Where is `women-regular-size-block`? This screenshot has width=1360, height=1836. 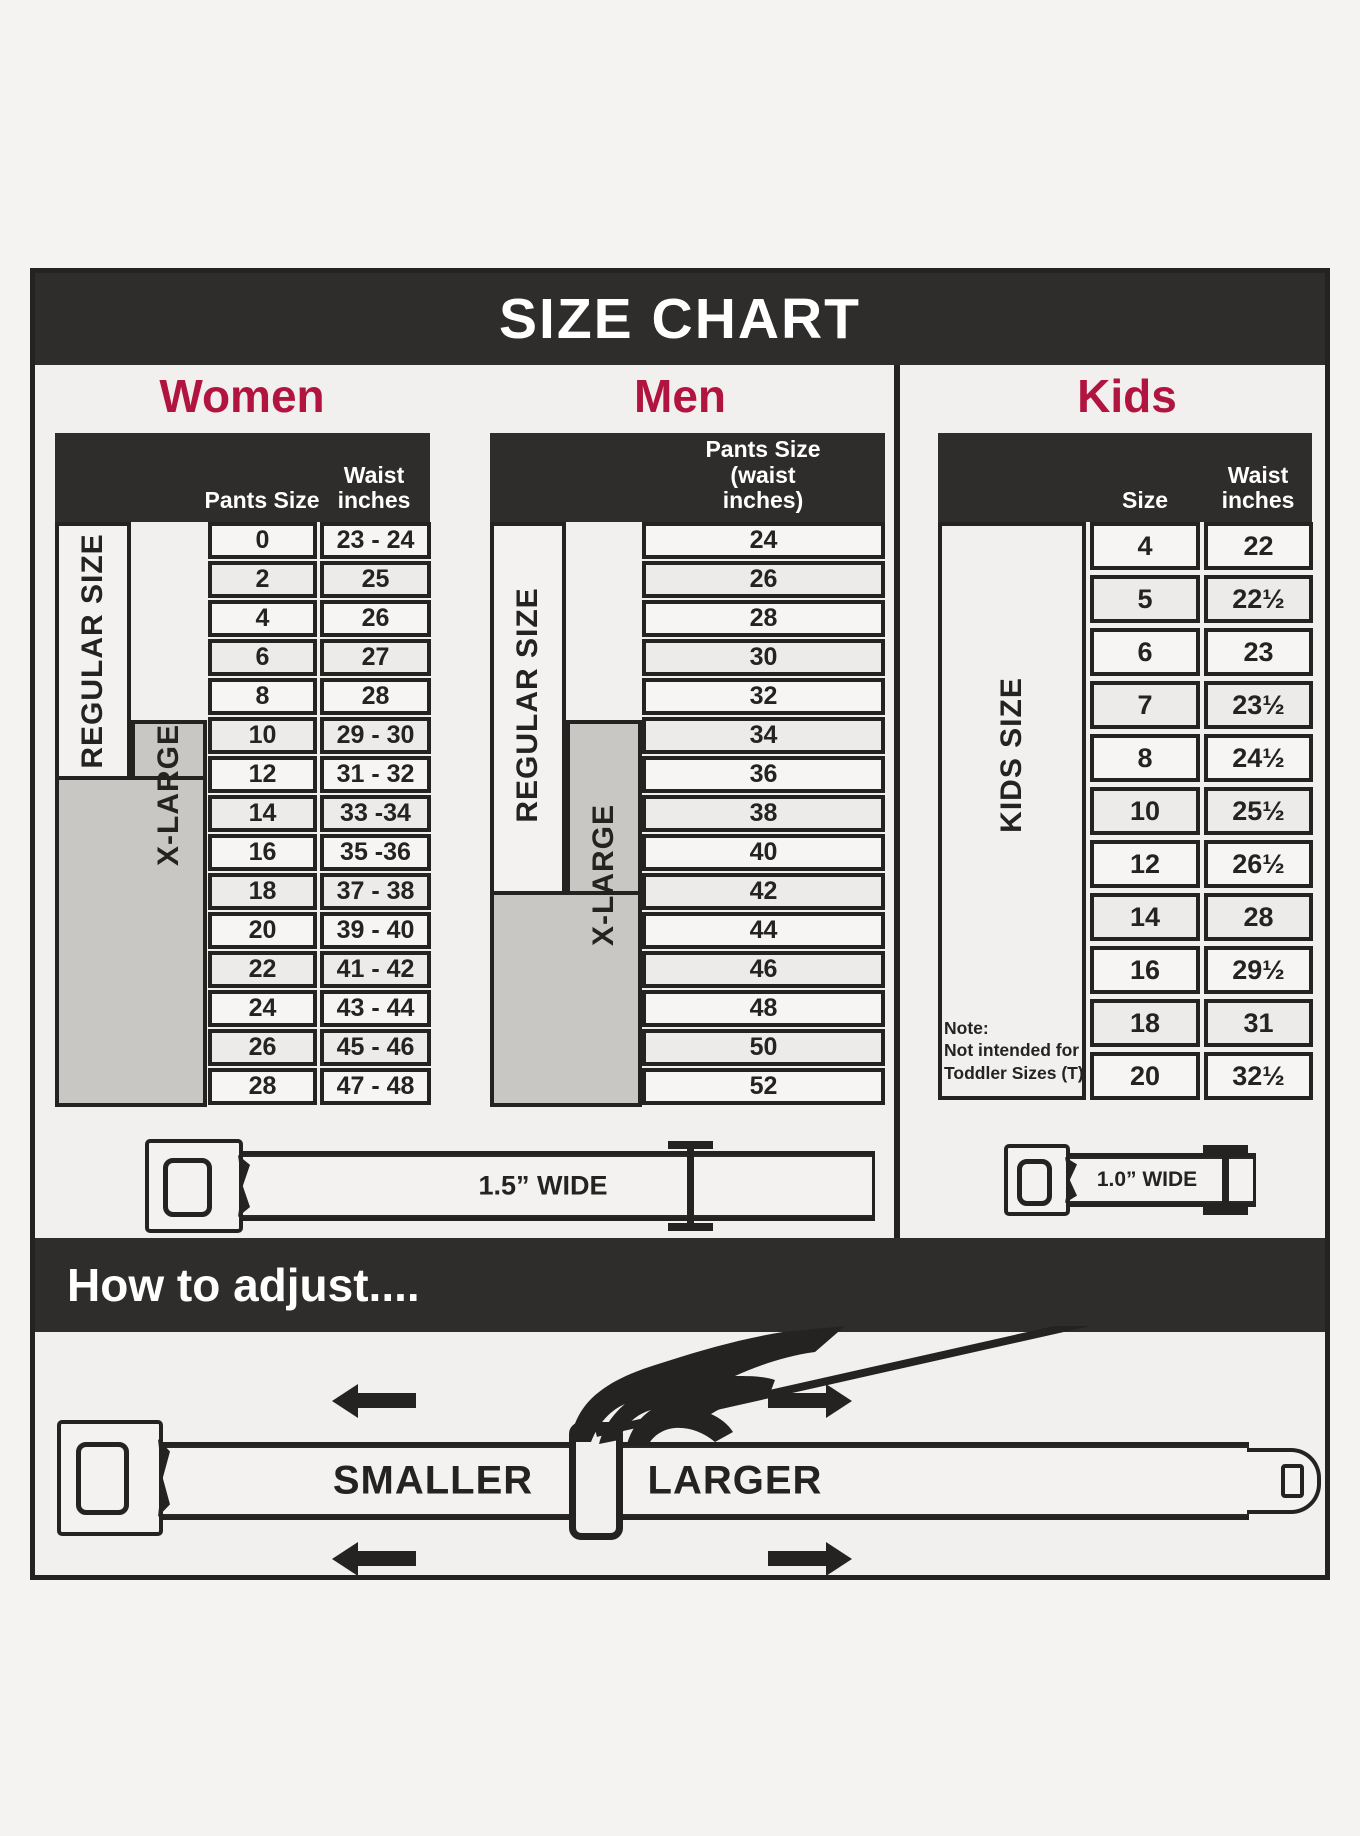 women-regular-size-block is located at coordinates (93, 651).